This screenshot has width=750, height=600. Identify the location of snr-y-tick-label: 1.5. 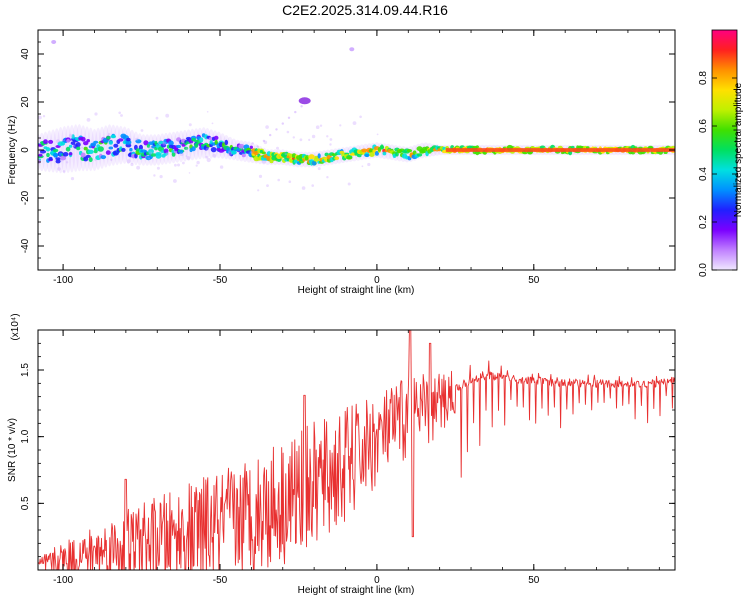
(25, 370).